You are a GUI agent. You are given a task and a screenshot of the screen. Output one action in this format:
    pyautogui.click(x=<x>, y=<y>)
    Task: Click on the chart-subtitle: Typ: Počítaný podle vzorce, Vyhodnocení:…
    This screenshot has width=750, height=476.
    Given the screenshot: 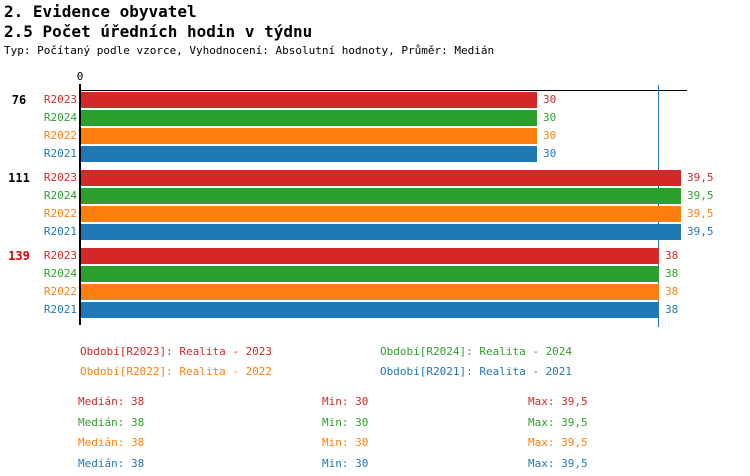 What is the action you would take?
    pyautogui.click(x=249, y=50)
    